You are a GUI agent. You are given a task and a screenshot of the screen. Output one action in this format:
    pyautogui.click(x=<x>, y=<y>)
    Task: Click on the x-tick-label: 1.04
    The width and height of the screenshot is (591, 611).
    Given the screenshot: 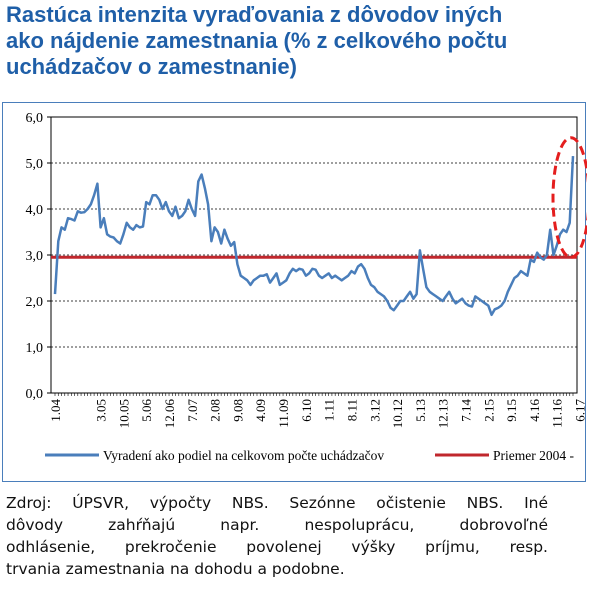 What is the action you would take?
    pyautogui.click(x=55, y=410)
    